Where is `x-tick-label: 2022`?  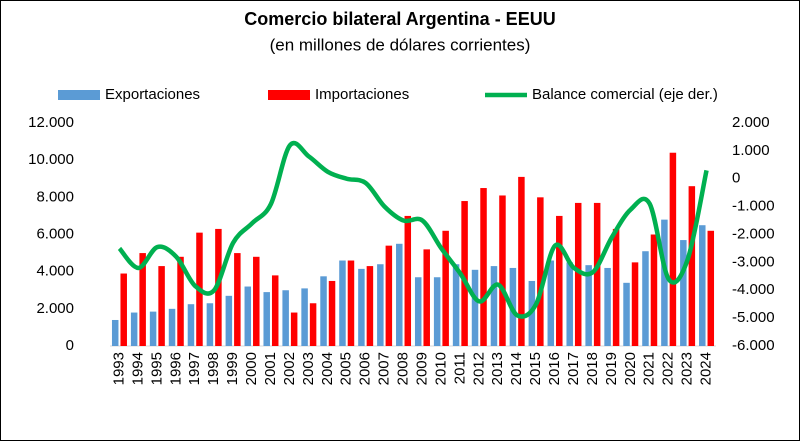 x-tick-label: 2022 is located at coordinates (668, 368).